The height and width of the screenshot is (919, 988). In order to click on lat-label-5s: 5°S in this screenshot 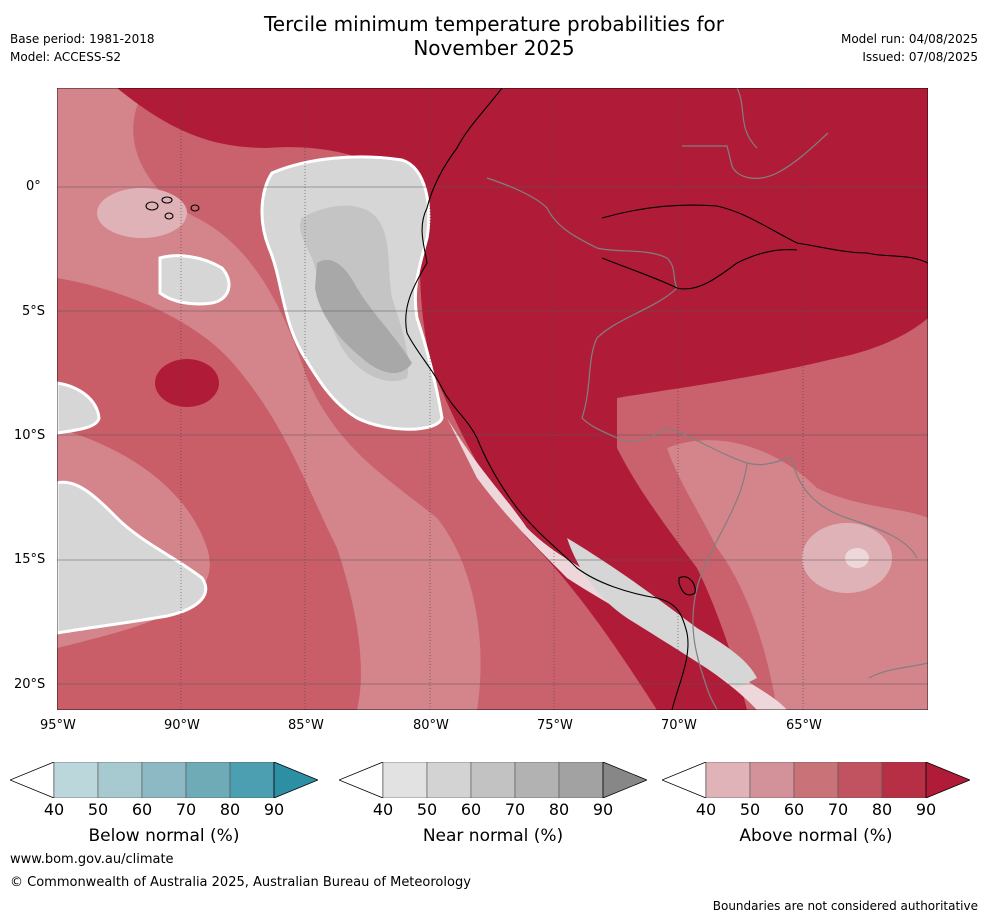, I will do `click(34, 311)`.